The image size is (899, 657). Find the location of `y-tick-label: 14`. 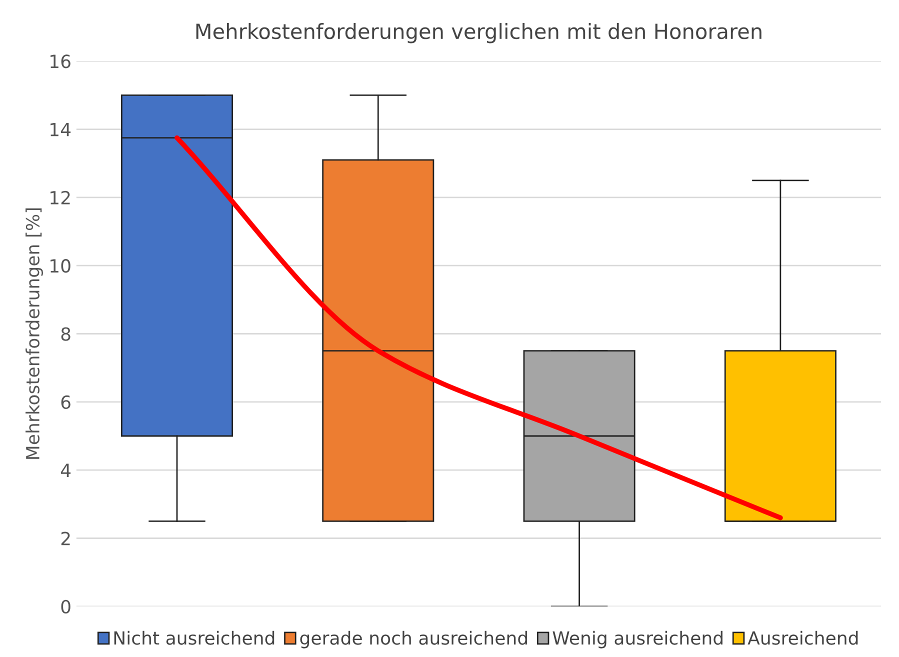

y-tick-label: 14 is located at coordinates (60, 129).